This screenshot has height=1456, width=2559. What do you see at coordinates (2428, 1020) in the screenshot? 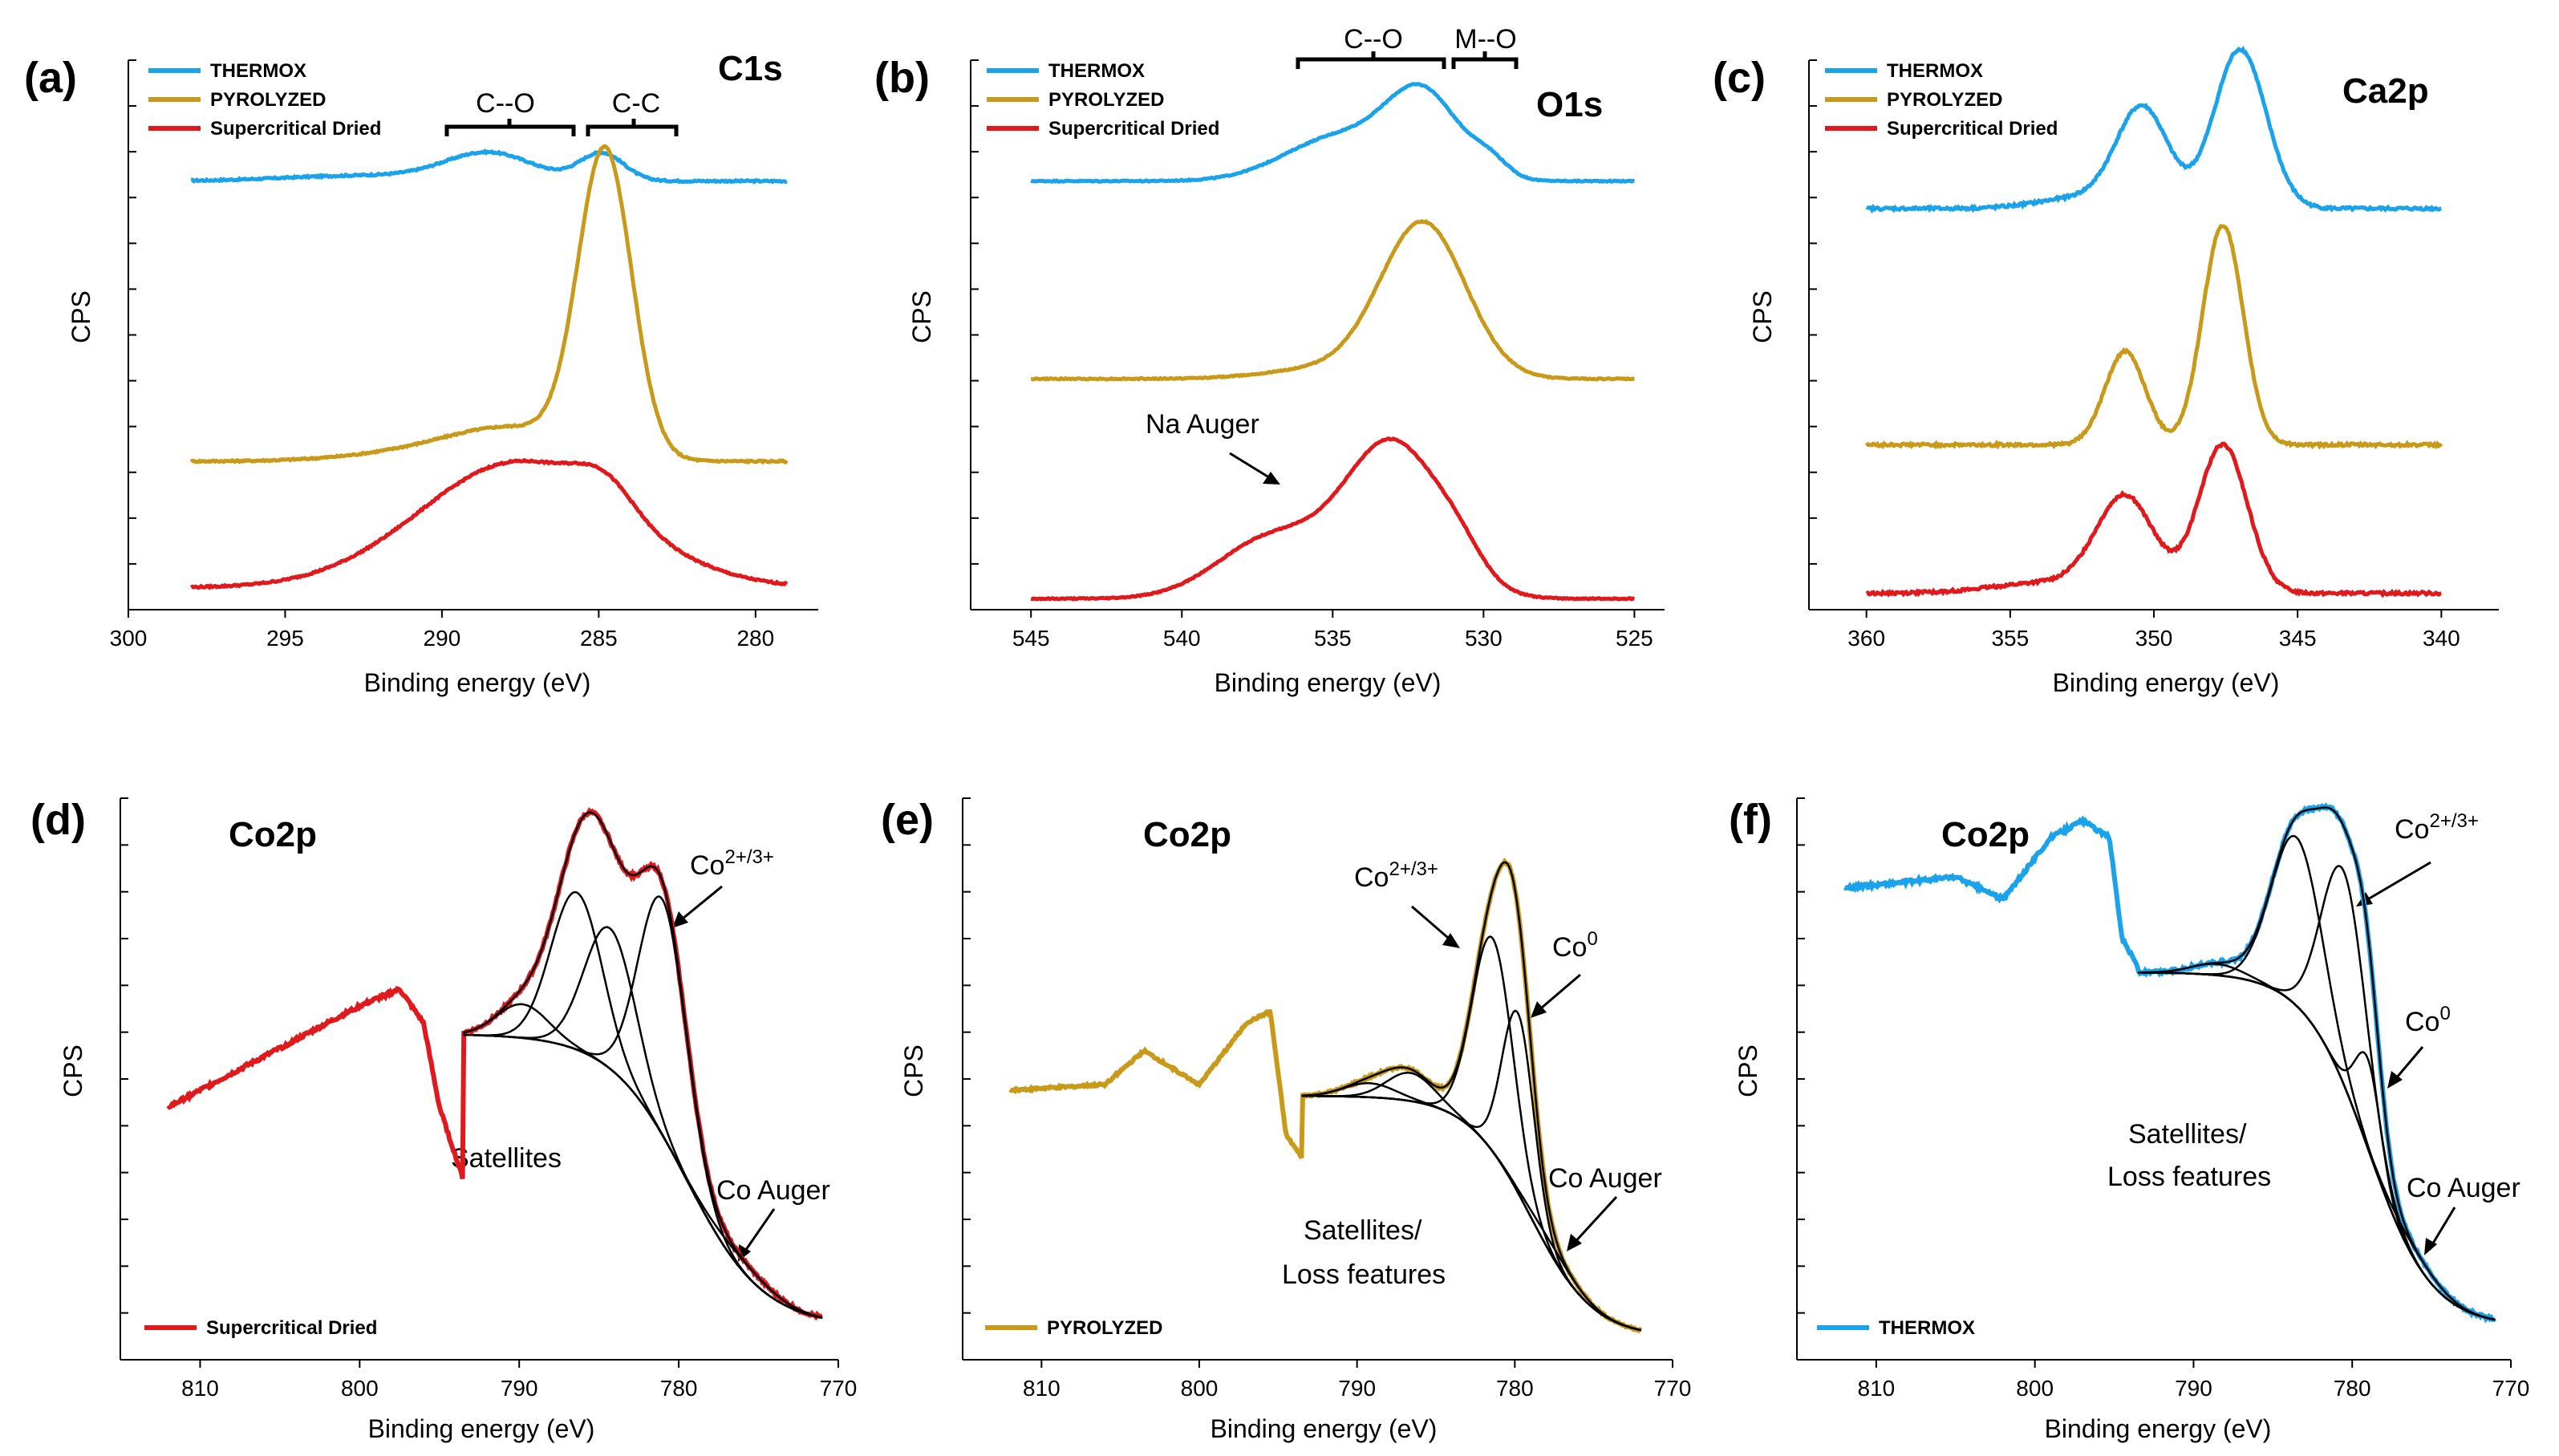
I see `svg-text: Co0` at bounding box center [2428, 1020].